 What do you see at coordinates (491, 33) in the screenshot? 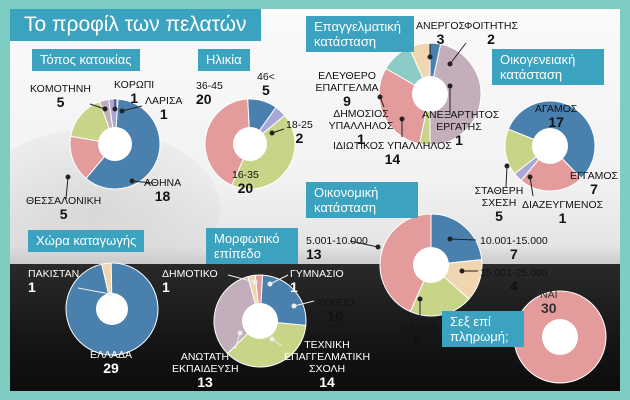
I see `label-foititis: ΦΟΙΤΗΤΗΣ 2` at bounding box center [491, 33].